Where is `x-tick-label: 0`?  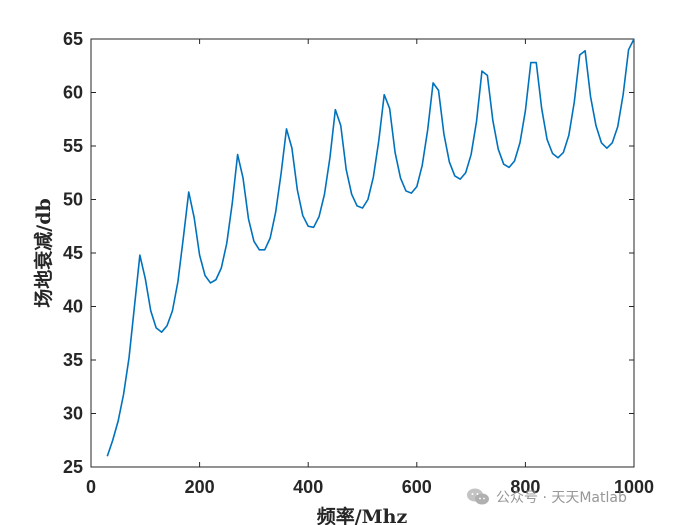
x-tick-label: 0 is located at coordinates (91, 487).